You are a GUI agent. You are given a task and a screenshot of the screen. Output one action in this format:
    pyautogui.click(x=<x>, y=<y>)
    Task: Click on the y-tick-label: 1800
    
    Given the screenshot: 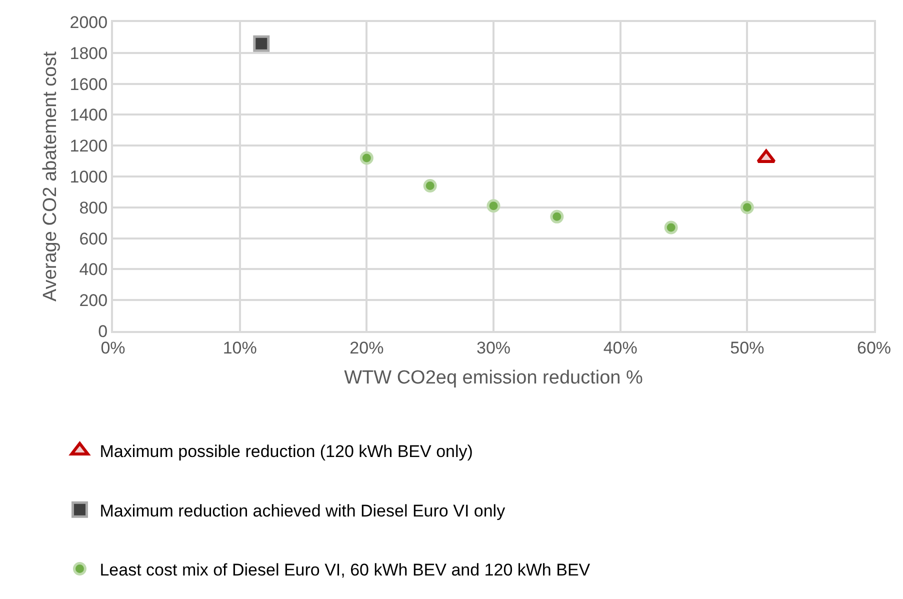 What is the action you would take?
    pyautogui.click(x=89, y=53)
    